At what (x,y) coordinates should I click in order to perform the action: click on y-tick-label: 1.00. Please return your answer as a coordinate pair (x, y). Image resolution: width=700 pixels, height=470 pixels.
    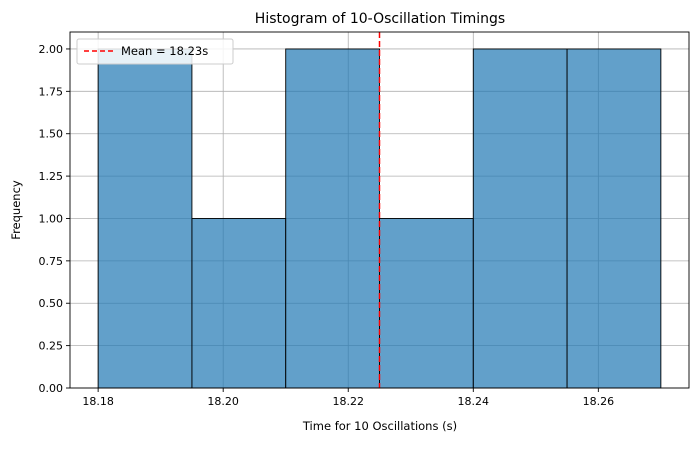
    Looking at the image, I should click on (51, 218).